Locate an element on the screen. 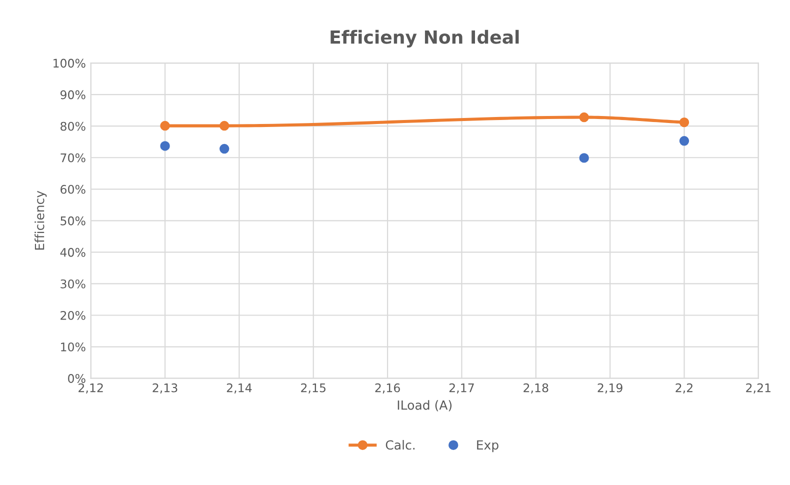 This screenshot has width=790, height=485. x-tick-label: 2,19 is located at coordinates (610, 388).